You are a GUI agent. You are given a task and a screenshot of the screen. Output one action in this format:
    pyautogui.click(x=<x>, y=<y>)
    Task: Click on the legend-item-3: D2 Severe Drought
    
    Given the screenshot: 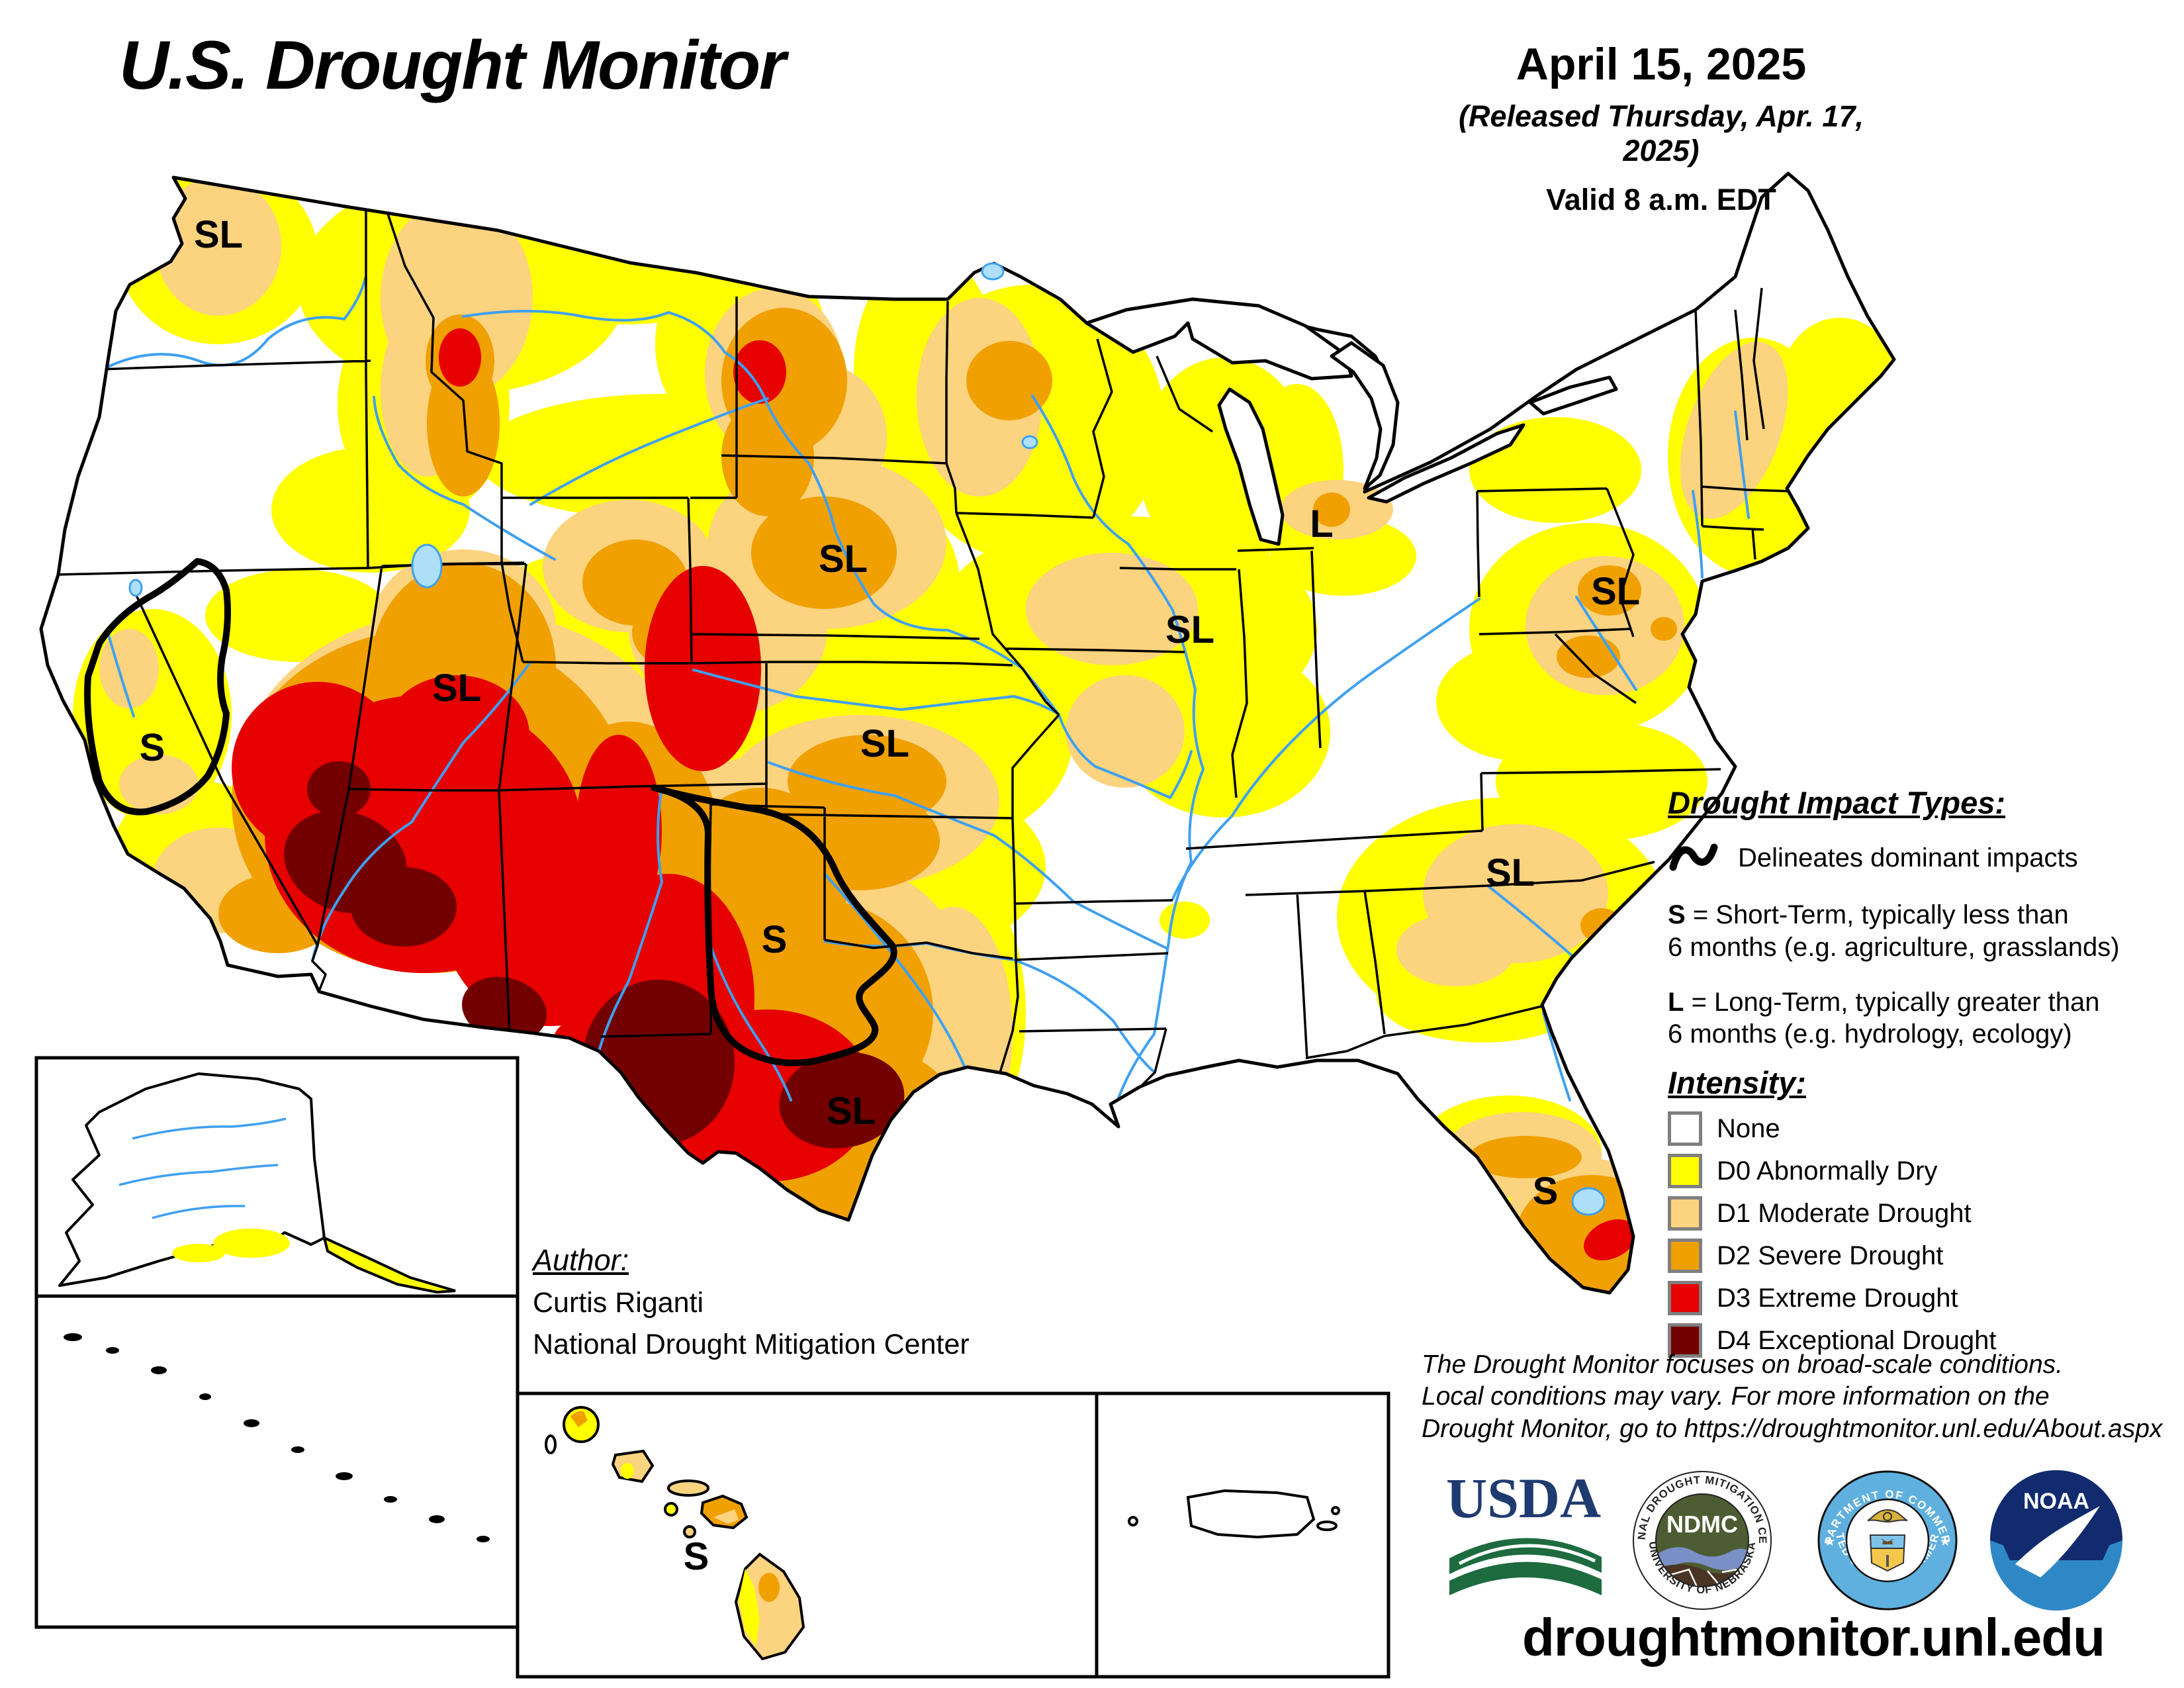 What is the action you would take?
    pyautogui.click(x=1922, y=1256)
    